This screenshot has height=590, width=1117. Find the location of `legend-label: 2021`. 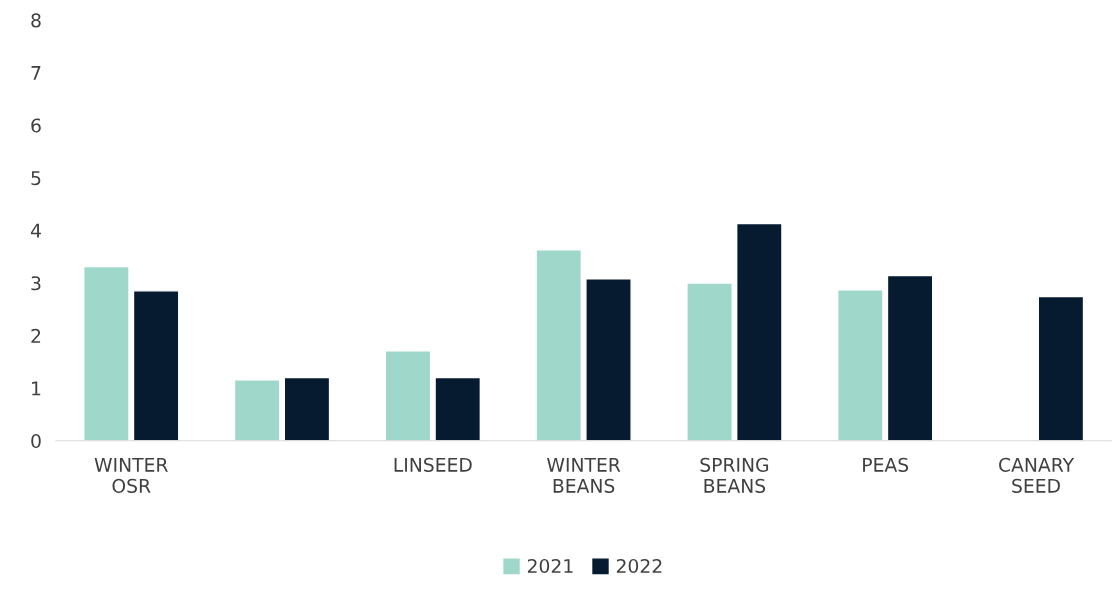

legend-label: 2021 is located at coordinates (550, 566).